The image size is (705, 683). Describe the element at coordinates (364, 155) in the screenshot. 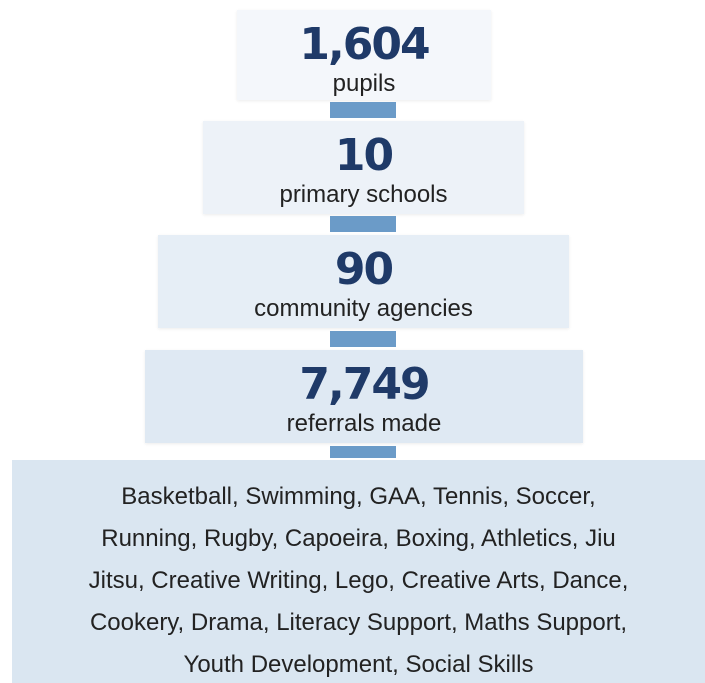

I see `stat-value: 10` at that location.